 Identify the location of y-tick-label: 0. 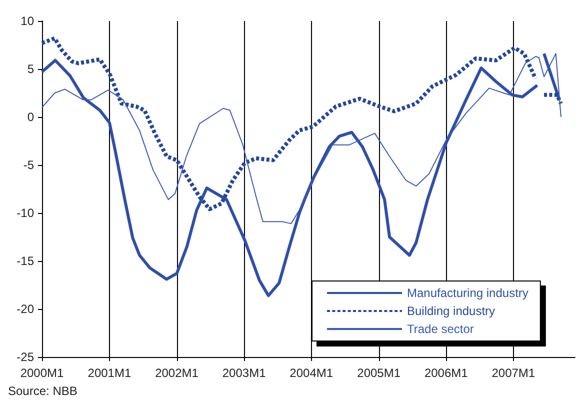
(30, 117).